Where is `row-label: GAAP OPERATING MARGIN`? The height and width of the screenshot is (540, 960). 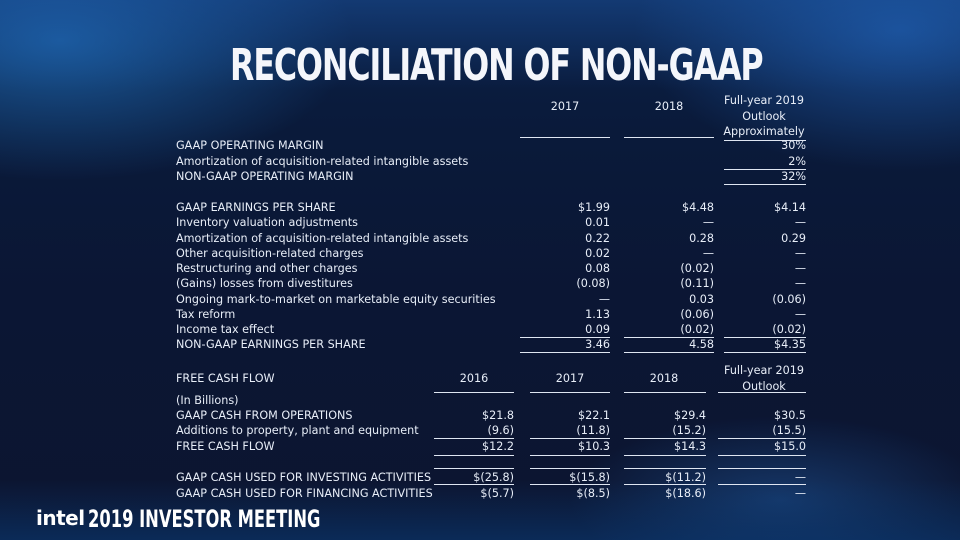
row-label: GAAP OPERATING MARGIN is located at coordinates (250, 145).